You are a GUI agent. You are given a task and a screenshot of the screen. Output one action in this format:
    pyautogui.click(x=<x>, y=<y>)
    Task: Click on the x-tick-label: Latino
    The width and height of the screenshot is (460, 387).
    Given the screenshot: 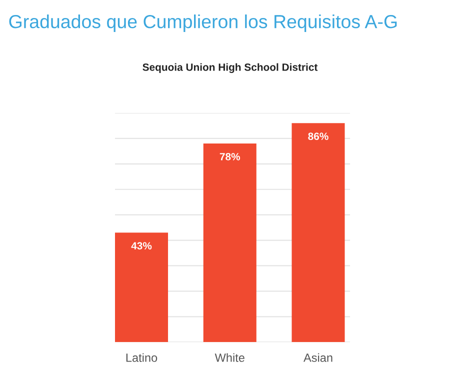 What is the action you would take?
    pyautogui.click(x=142, y=357)
    